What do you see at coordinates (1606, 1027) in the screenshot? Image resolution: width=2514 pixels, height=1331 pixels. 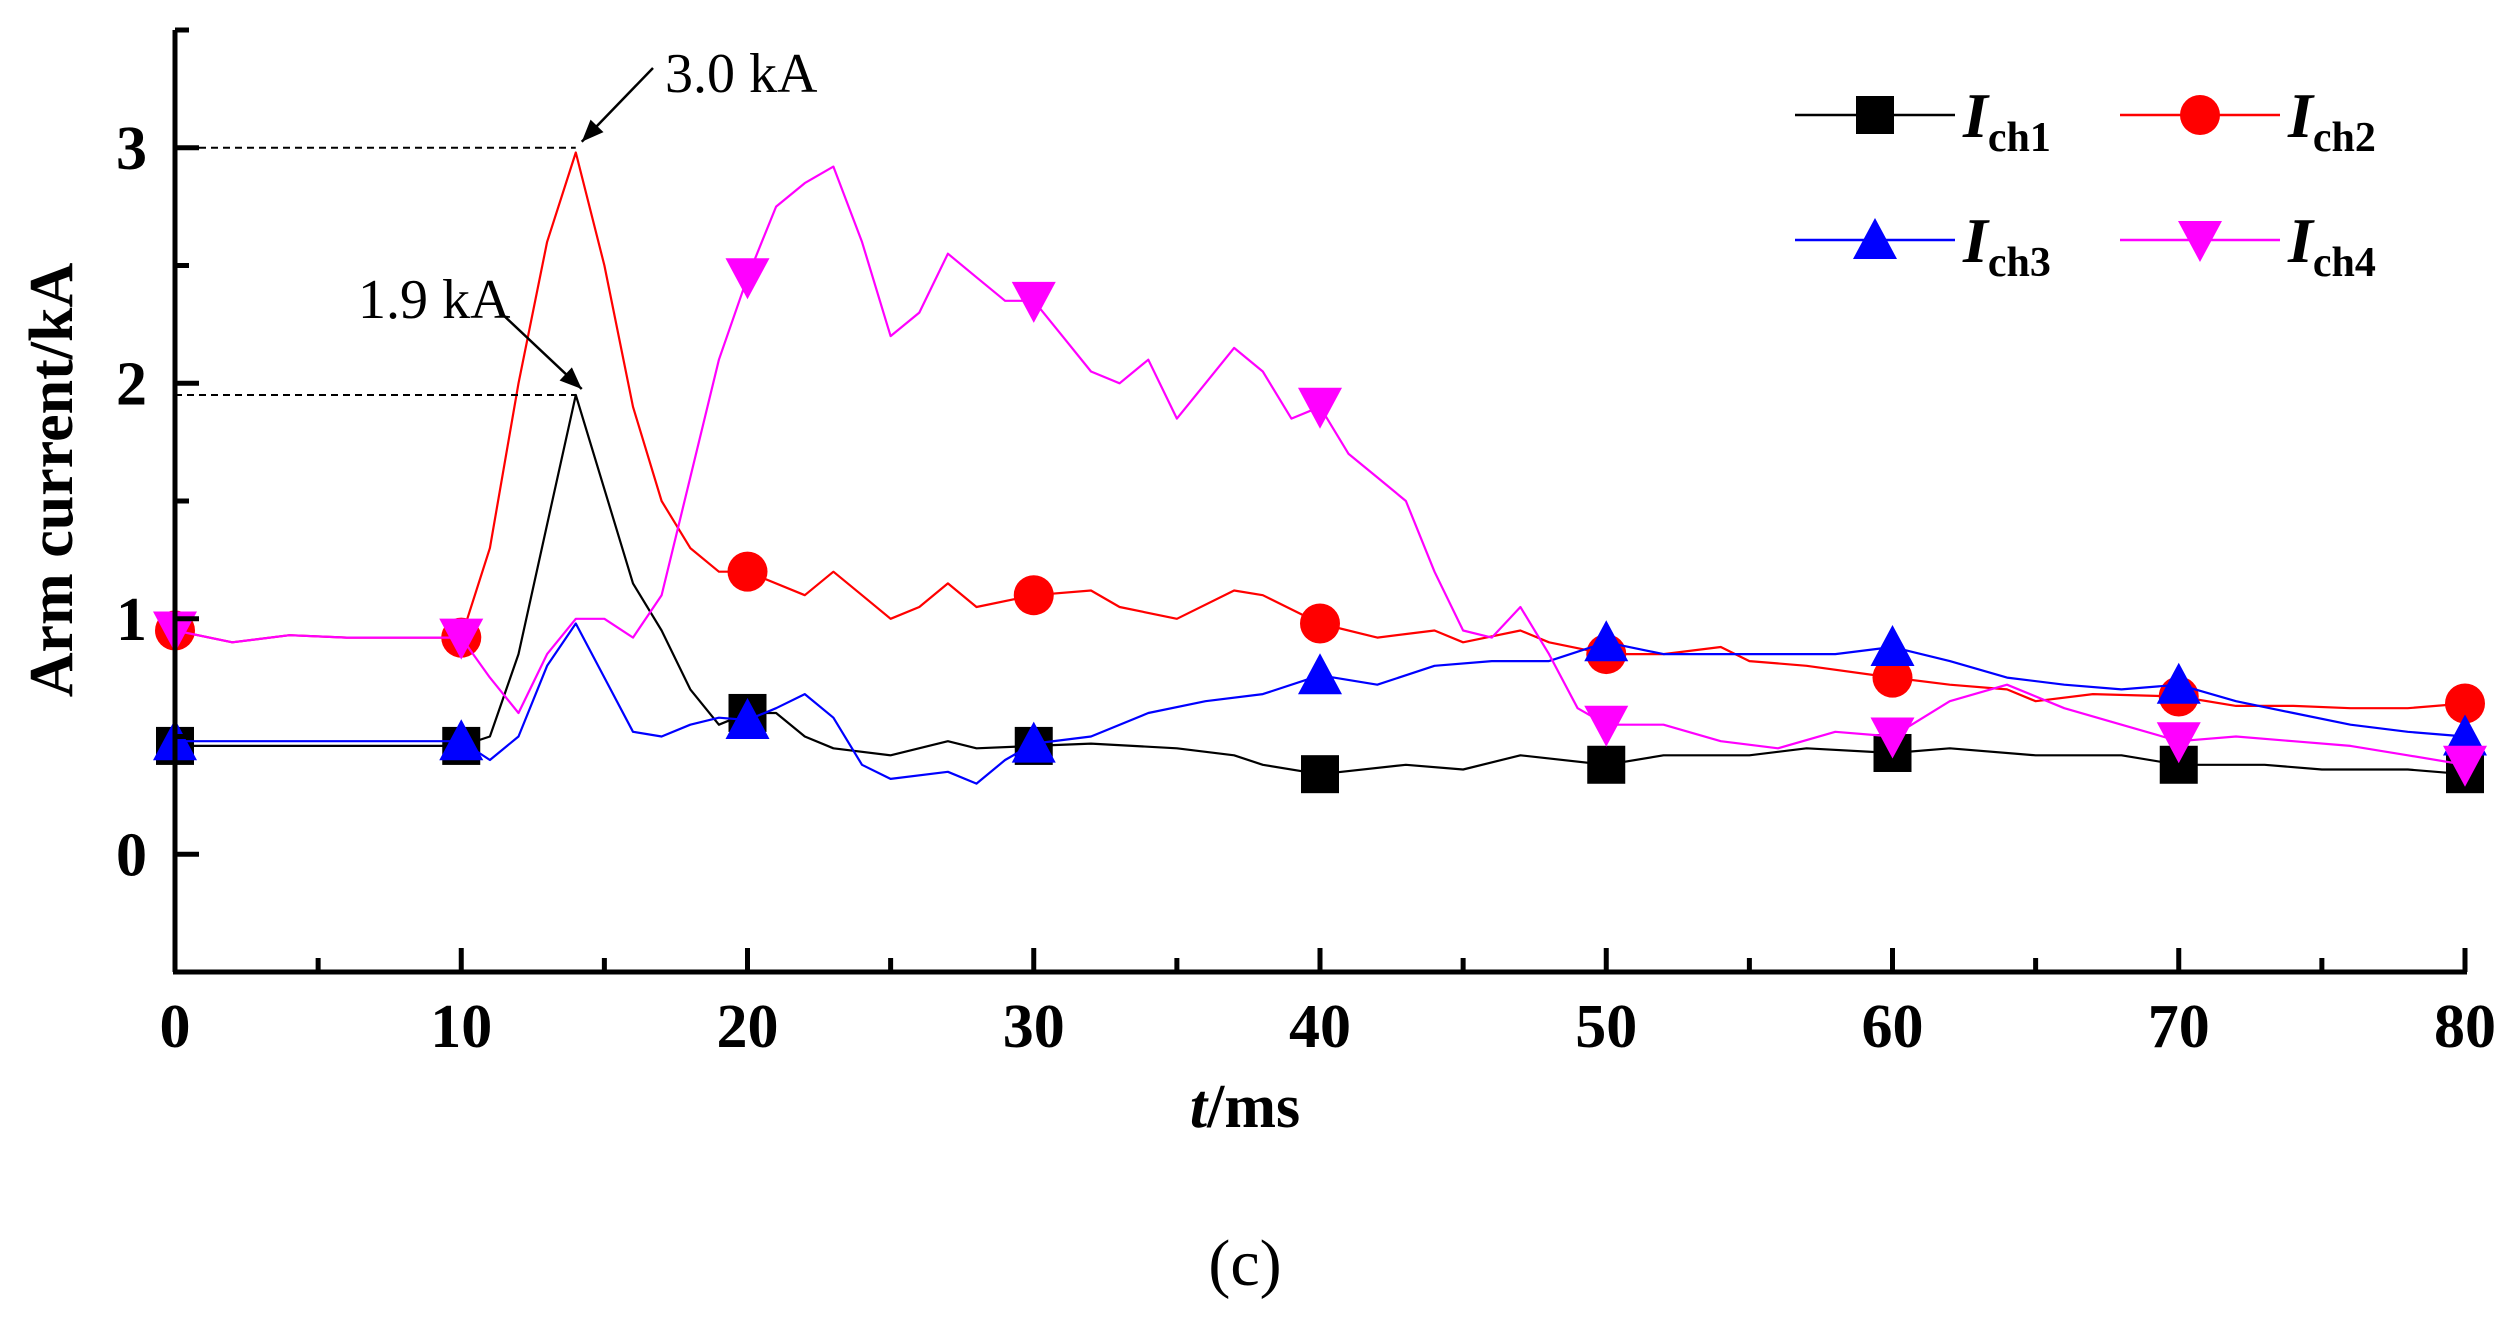 I see `x-tick-label: 50` at bounding box center [1606, 1027].